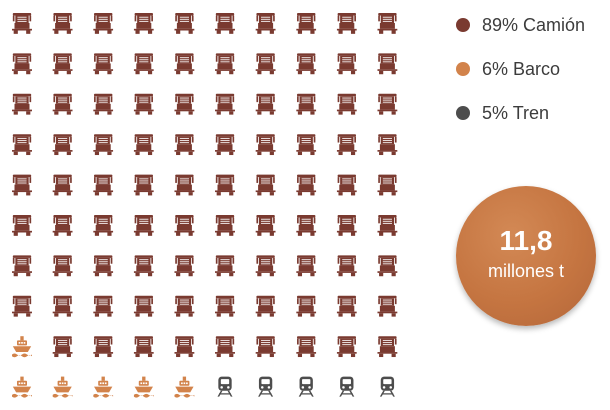 The width and height of the screenshot is (610, 410). What do you see at coordinates (526, 256) in the screenshot?
I see `total-badge: 11,8 millones t` at bounding box center [526, 256].